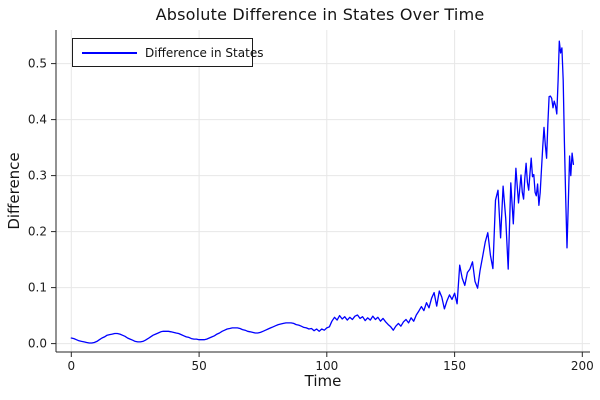 This screenshot has width=600, height=400. I want to click on legend-line-sample, so click(109, 52).